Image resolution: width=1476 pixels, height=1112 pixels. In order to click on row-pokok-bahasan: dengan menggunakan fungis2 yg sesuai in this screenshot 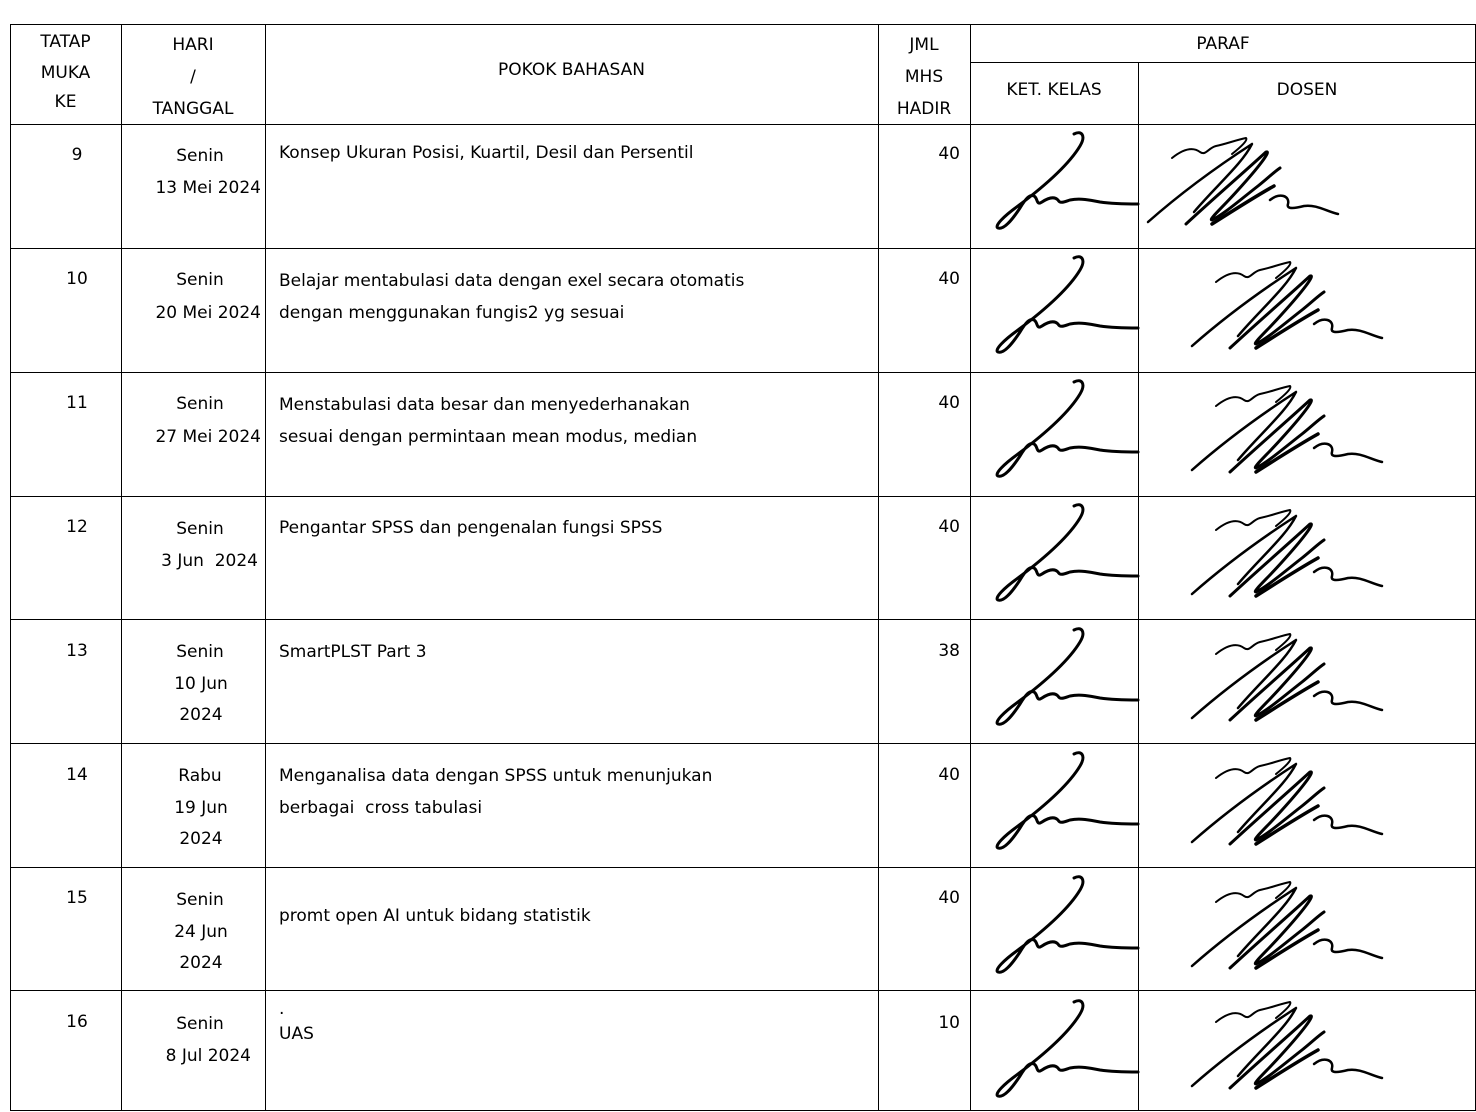, I will do `click(452, 313)`.